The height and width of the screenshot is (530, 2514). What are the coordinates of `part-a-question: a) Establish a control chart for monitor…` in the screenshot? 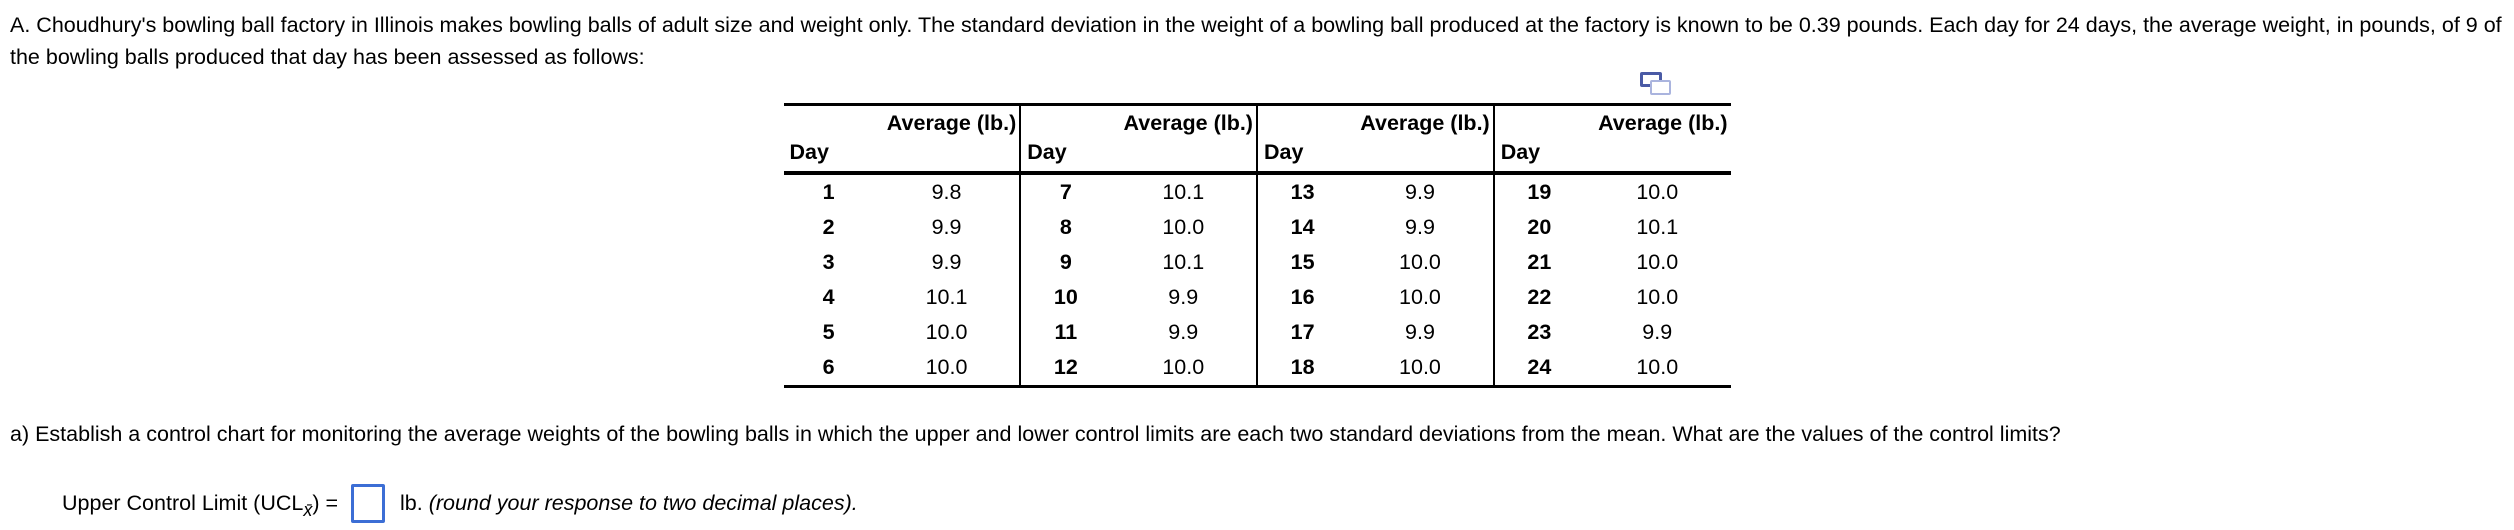 It's located at (1035, 434).